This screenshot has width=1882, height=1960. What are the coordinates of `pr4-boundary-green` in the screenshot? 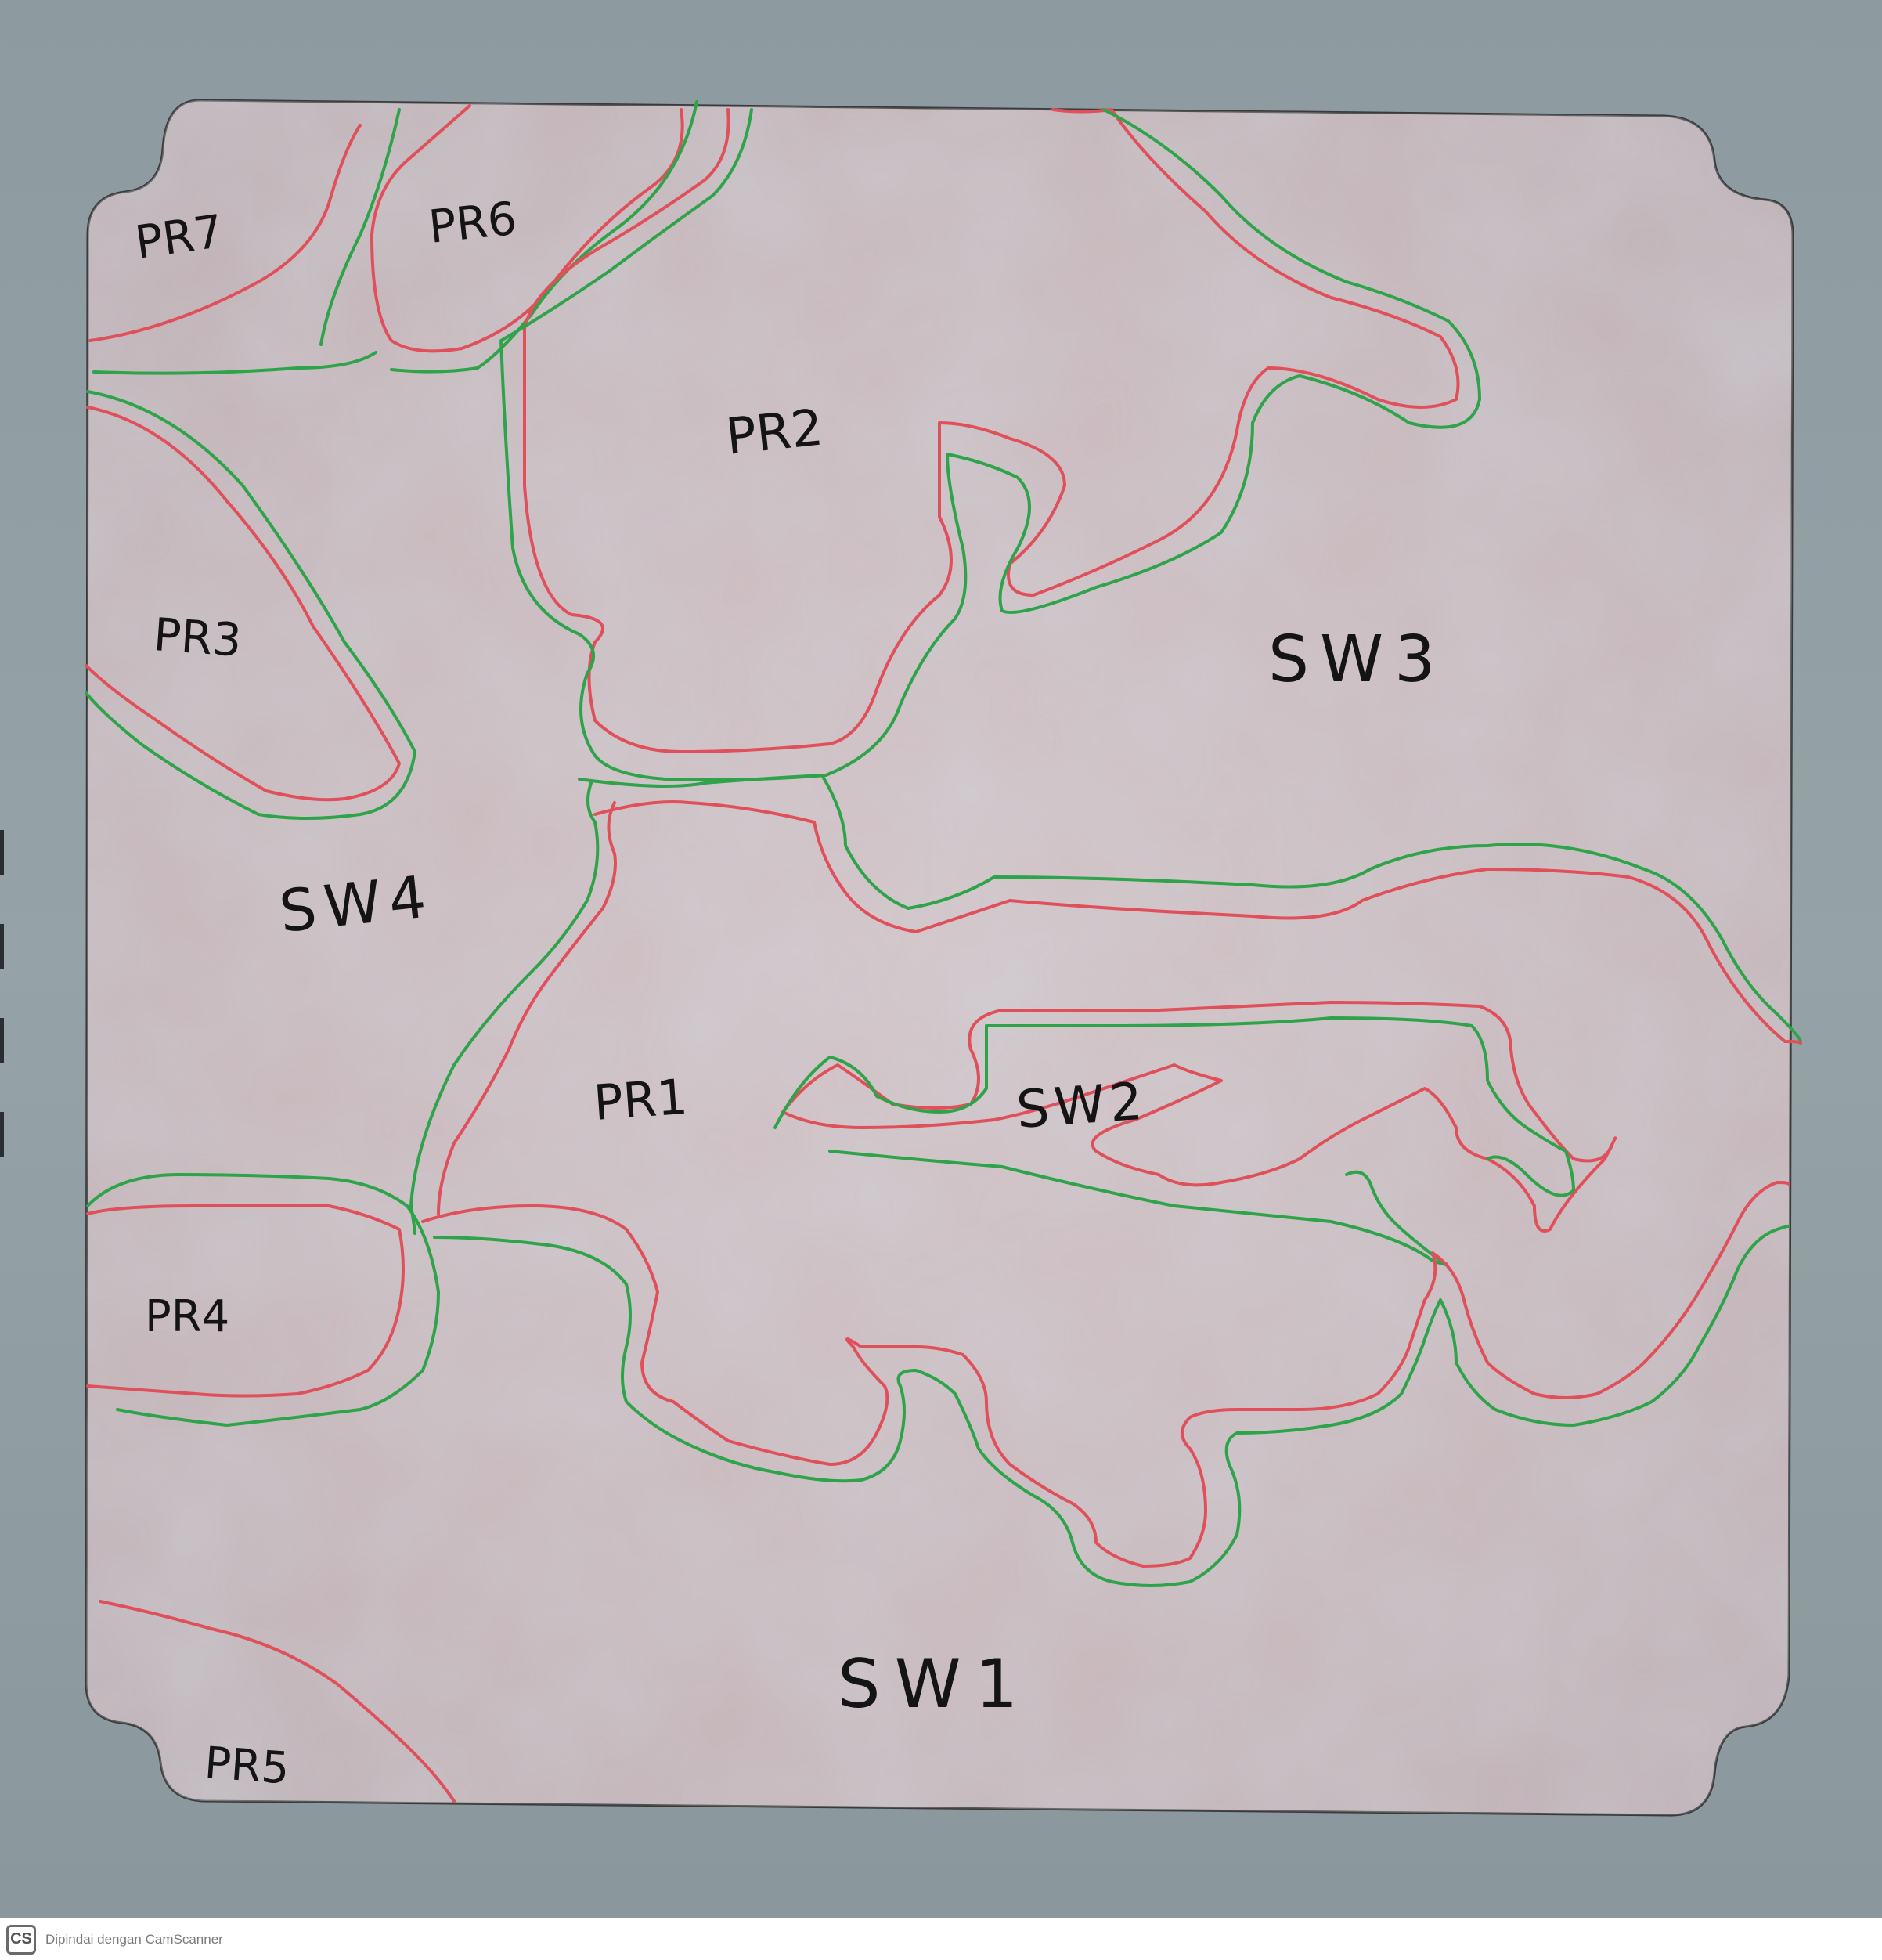 It's located at (263, 1300).